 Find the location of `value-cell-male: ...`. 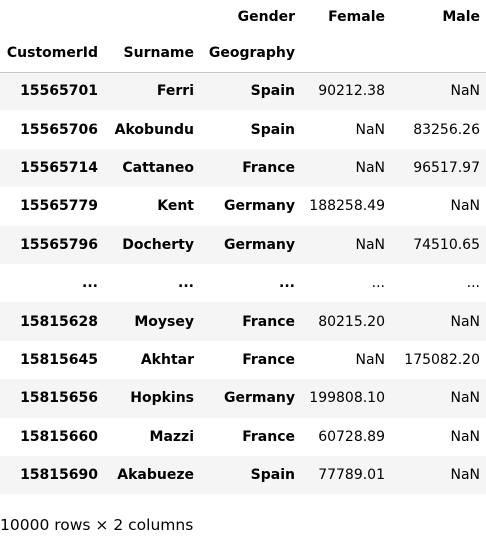

value-cell-male: ... is located at coordinates (473, 283).